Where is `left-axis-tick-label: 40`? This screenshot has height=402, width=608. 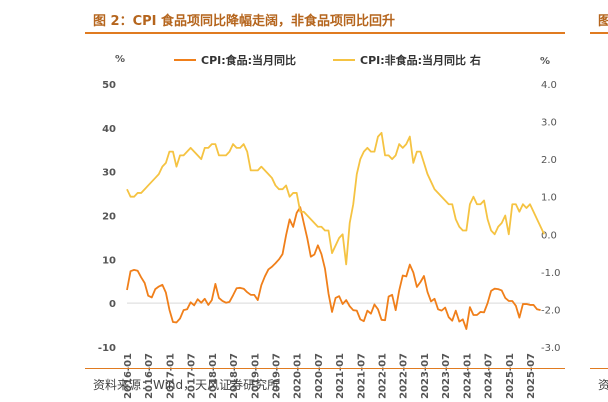 left-axis-tick-label: 40 is located at coordinates (109, 129).